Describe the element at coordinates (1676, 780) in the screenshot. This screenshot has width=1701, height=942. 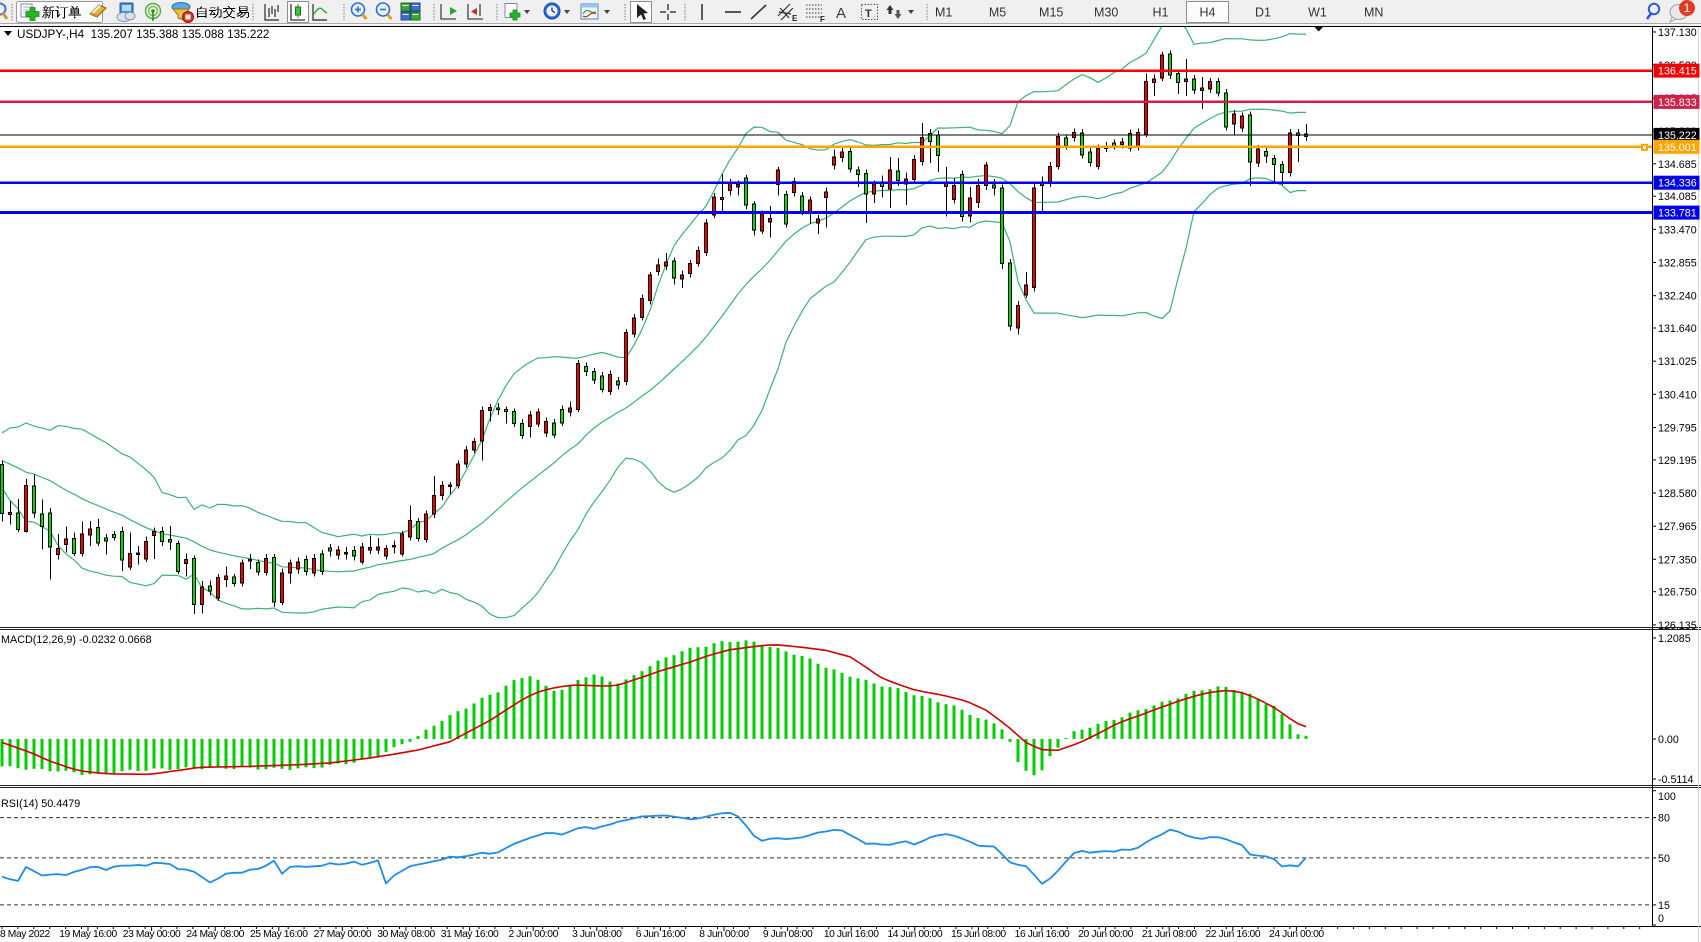
I see `svg-text: -0.5114` at that location.